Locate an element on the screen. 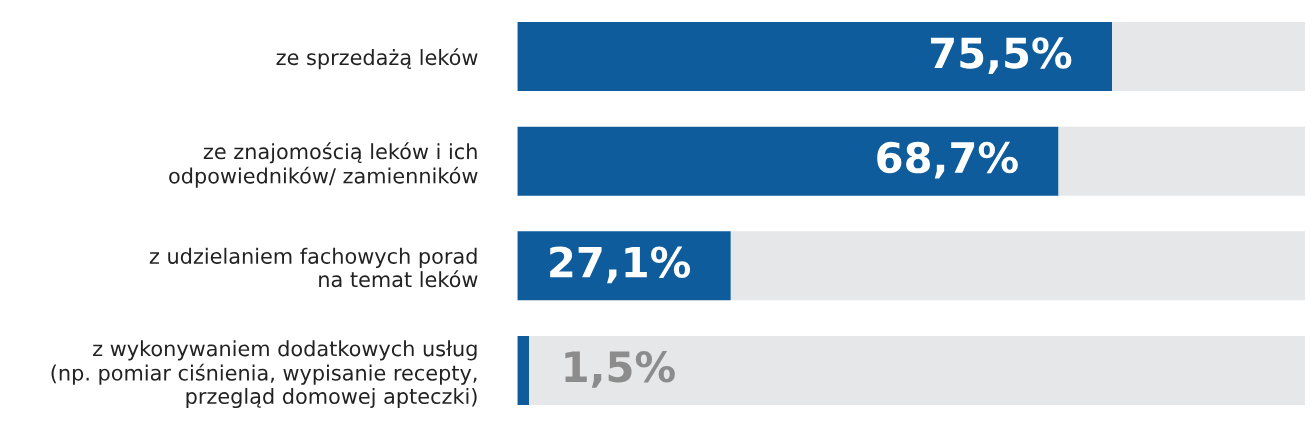  y-tick-label: ze znajomością leków i ich odpowiedników/ zamienników is located at coordinates (323, 165).